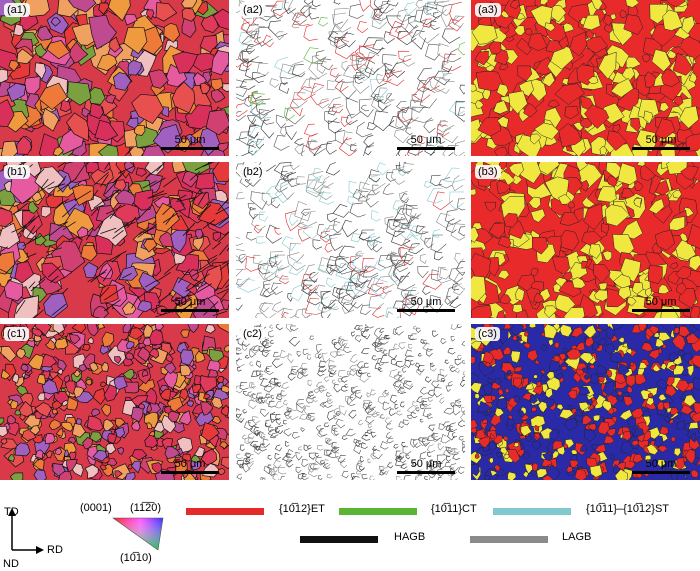  I want to click on et-label: {10̅12}ET, so click(302, 509).